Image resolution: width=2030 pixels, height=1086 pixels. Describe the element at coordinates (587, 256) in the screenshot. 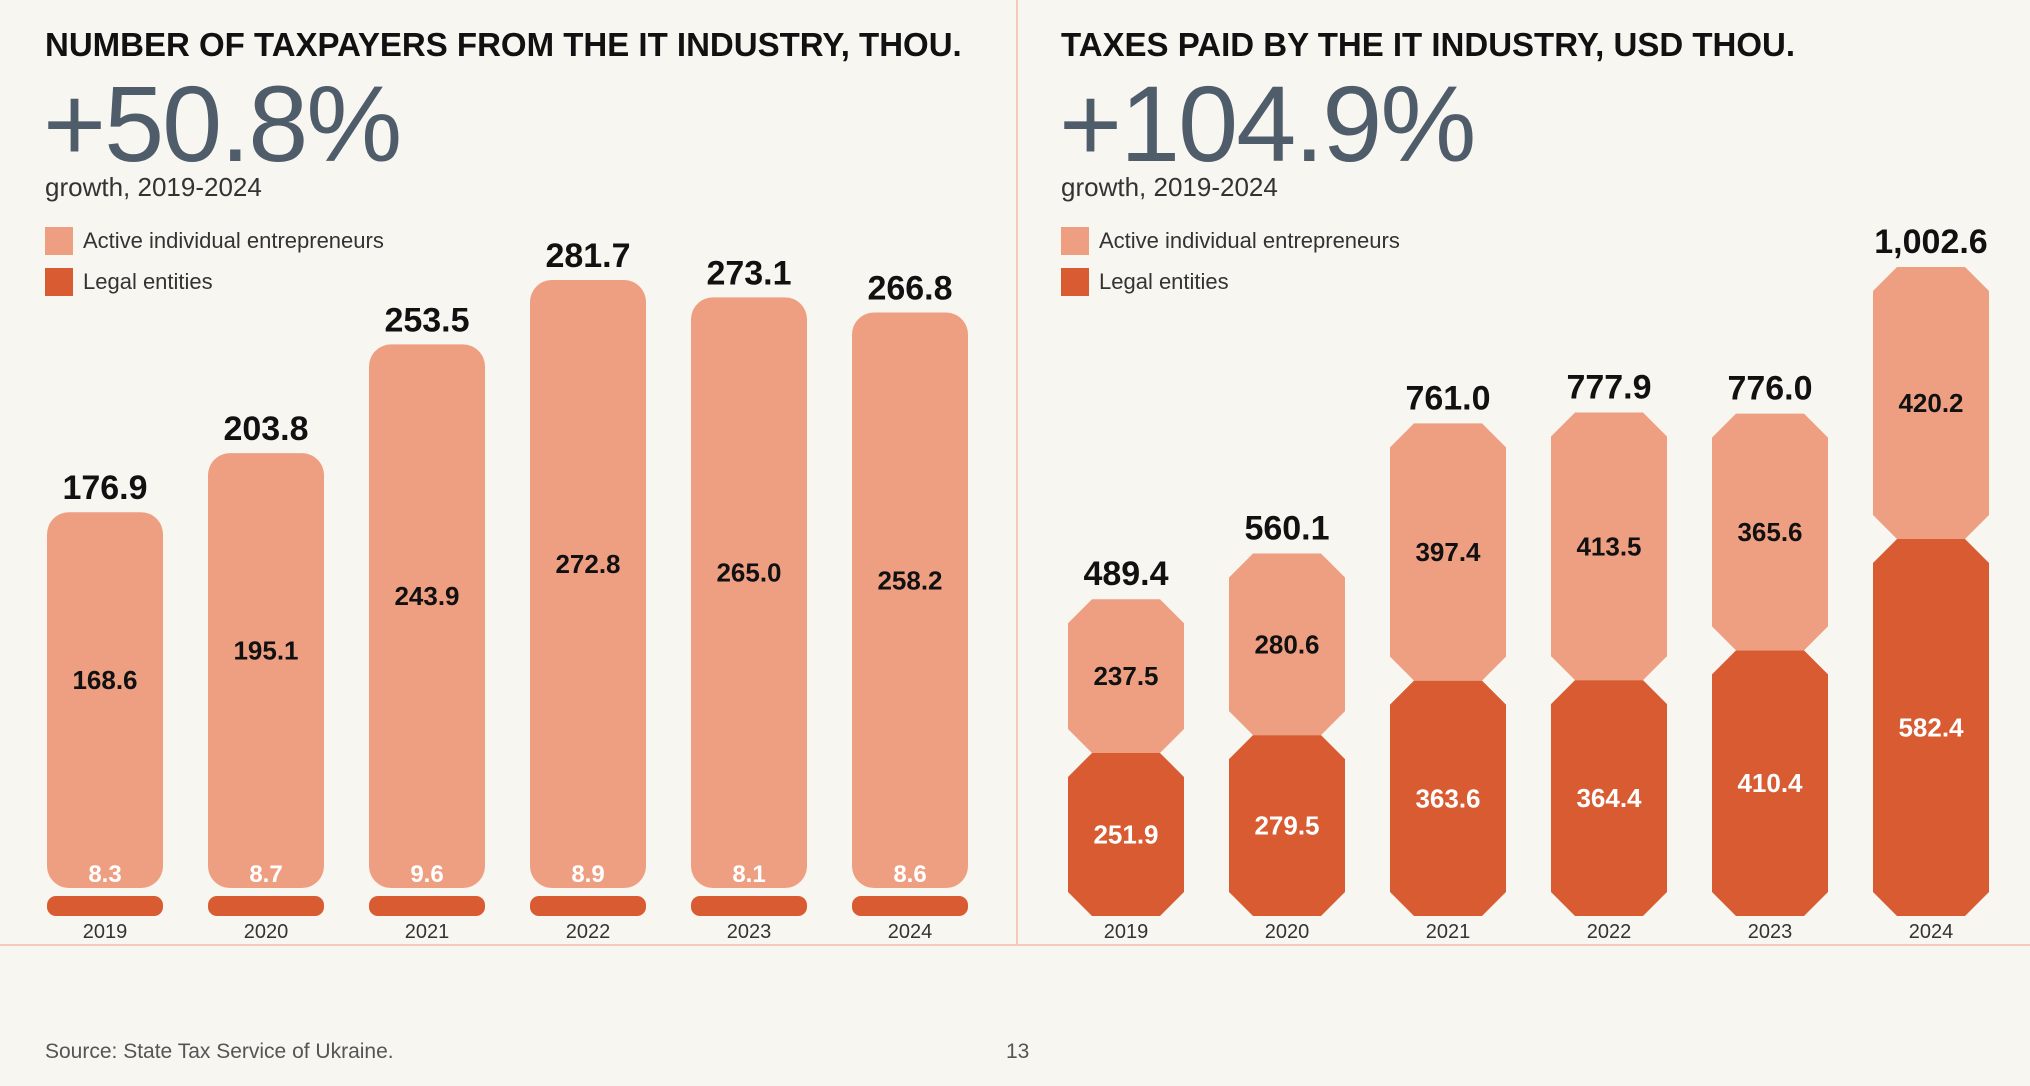

I see `total-label-2022: 281.7` at that location.